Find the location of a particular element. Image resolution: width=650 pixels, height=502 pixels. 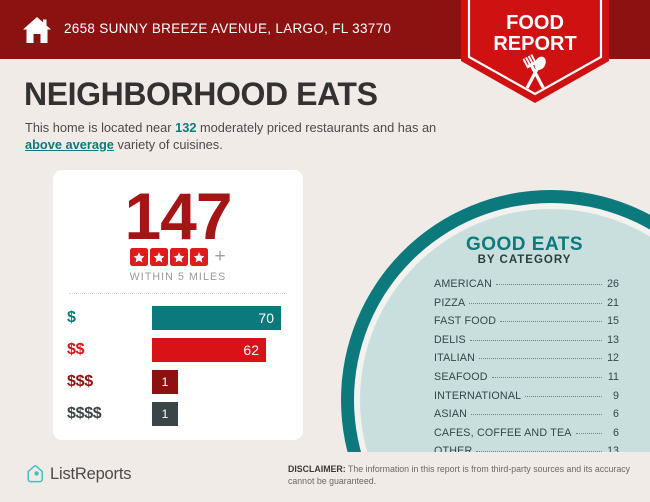

price-bar-label: $$$ is located at coordinates (80, 381).